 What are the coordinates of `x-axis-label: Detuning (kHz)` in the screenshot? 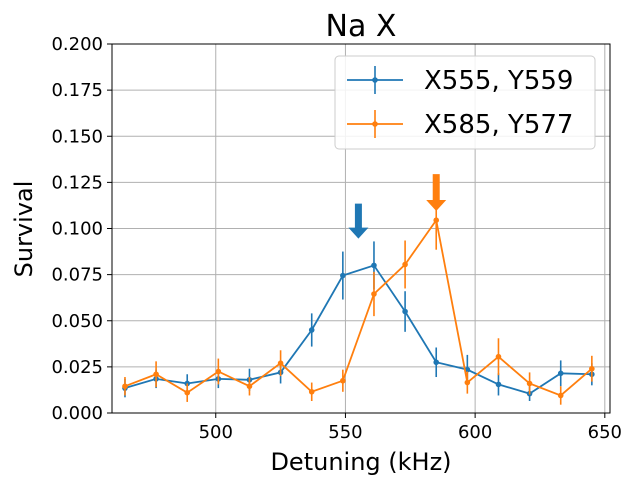 It's located at (360, 462).